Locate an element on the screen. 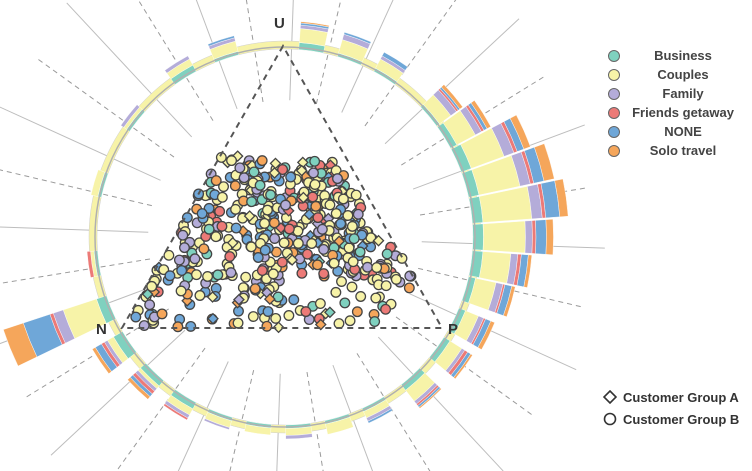 This screenshot has width=752, height=471. legend-item-family: Family is located at coordinates (680, 93).